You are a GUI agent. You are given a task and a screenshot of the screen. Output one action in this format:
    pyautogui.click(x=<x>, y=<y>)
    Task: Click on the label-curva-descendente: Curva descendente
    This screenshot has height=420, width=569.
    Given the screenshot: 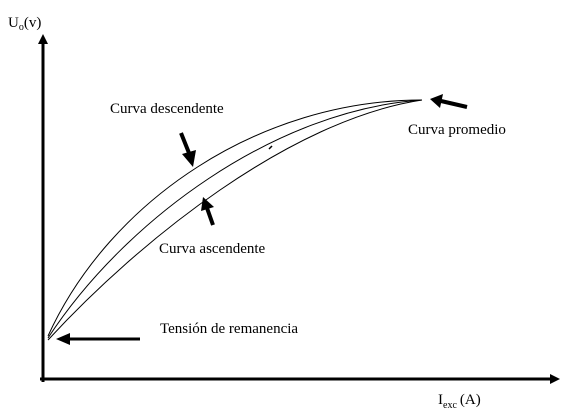 What is the action you would take?
    pyautogui.click(x=167, y=109)
    